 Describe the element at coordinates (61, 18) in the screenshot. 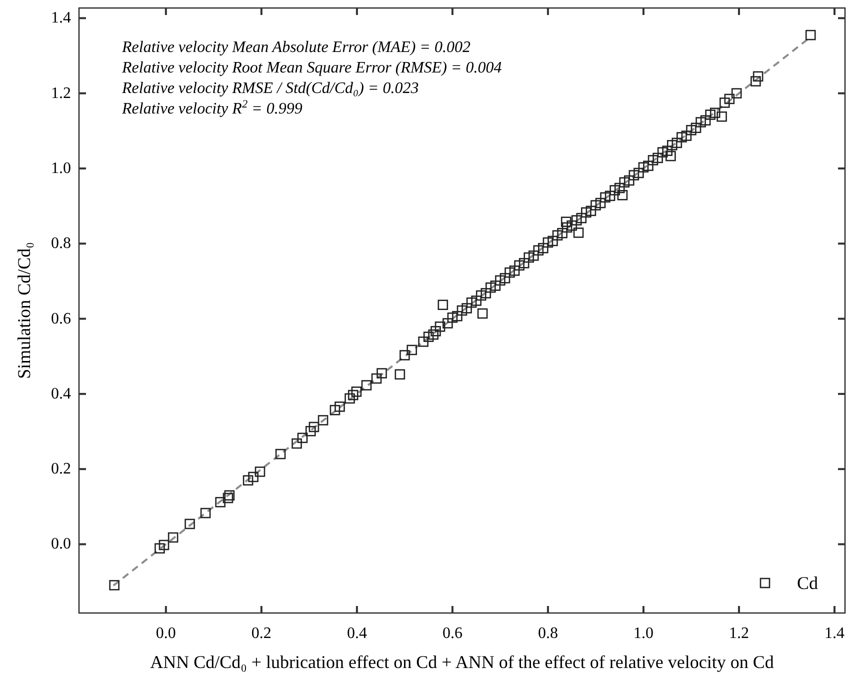

I see `y-tick-label: 1.4` at that location.